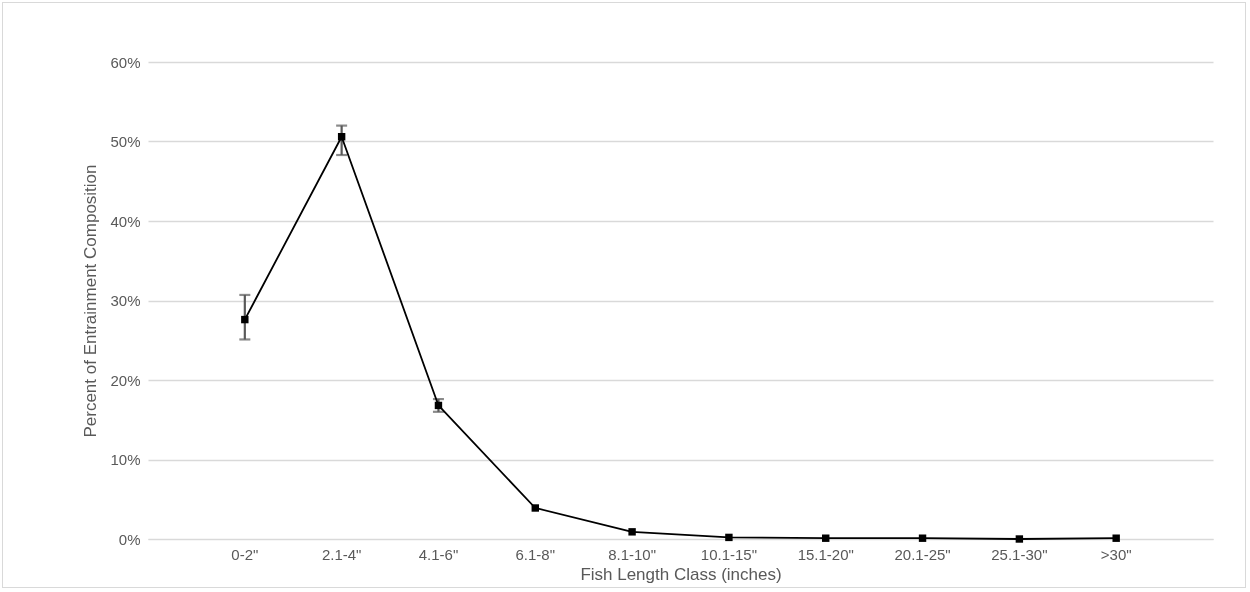  Describe the element at coordinates (922, 554) in the screenshot. I see `x-tick-label: 20.1-25"` at that location.